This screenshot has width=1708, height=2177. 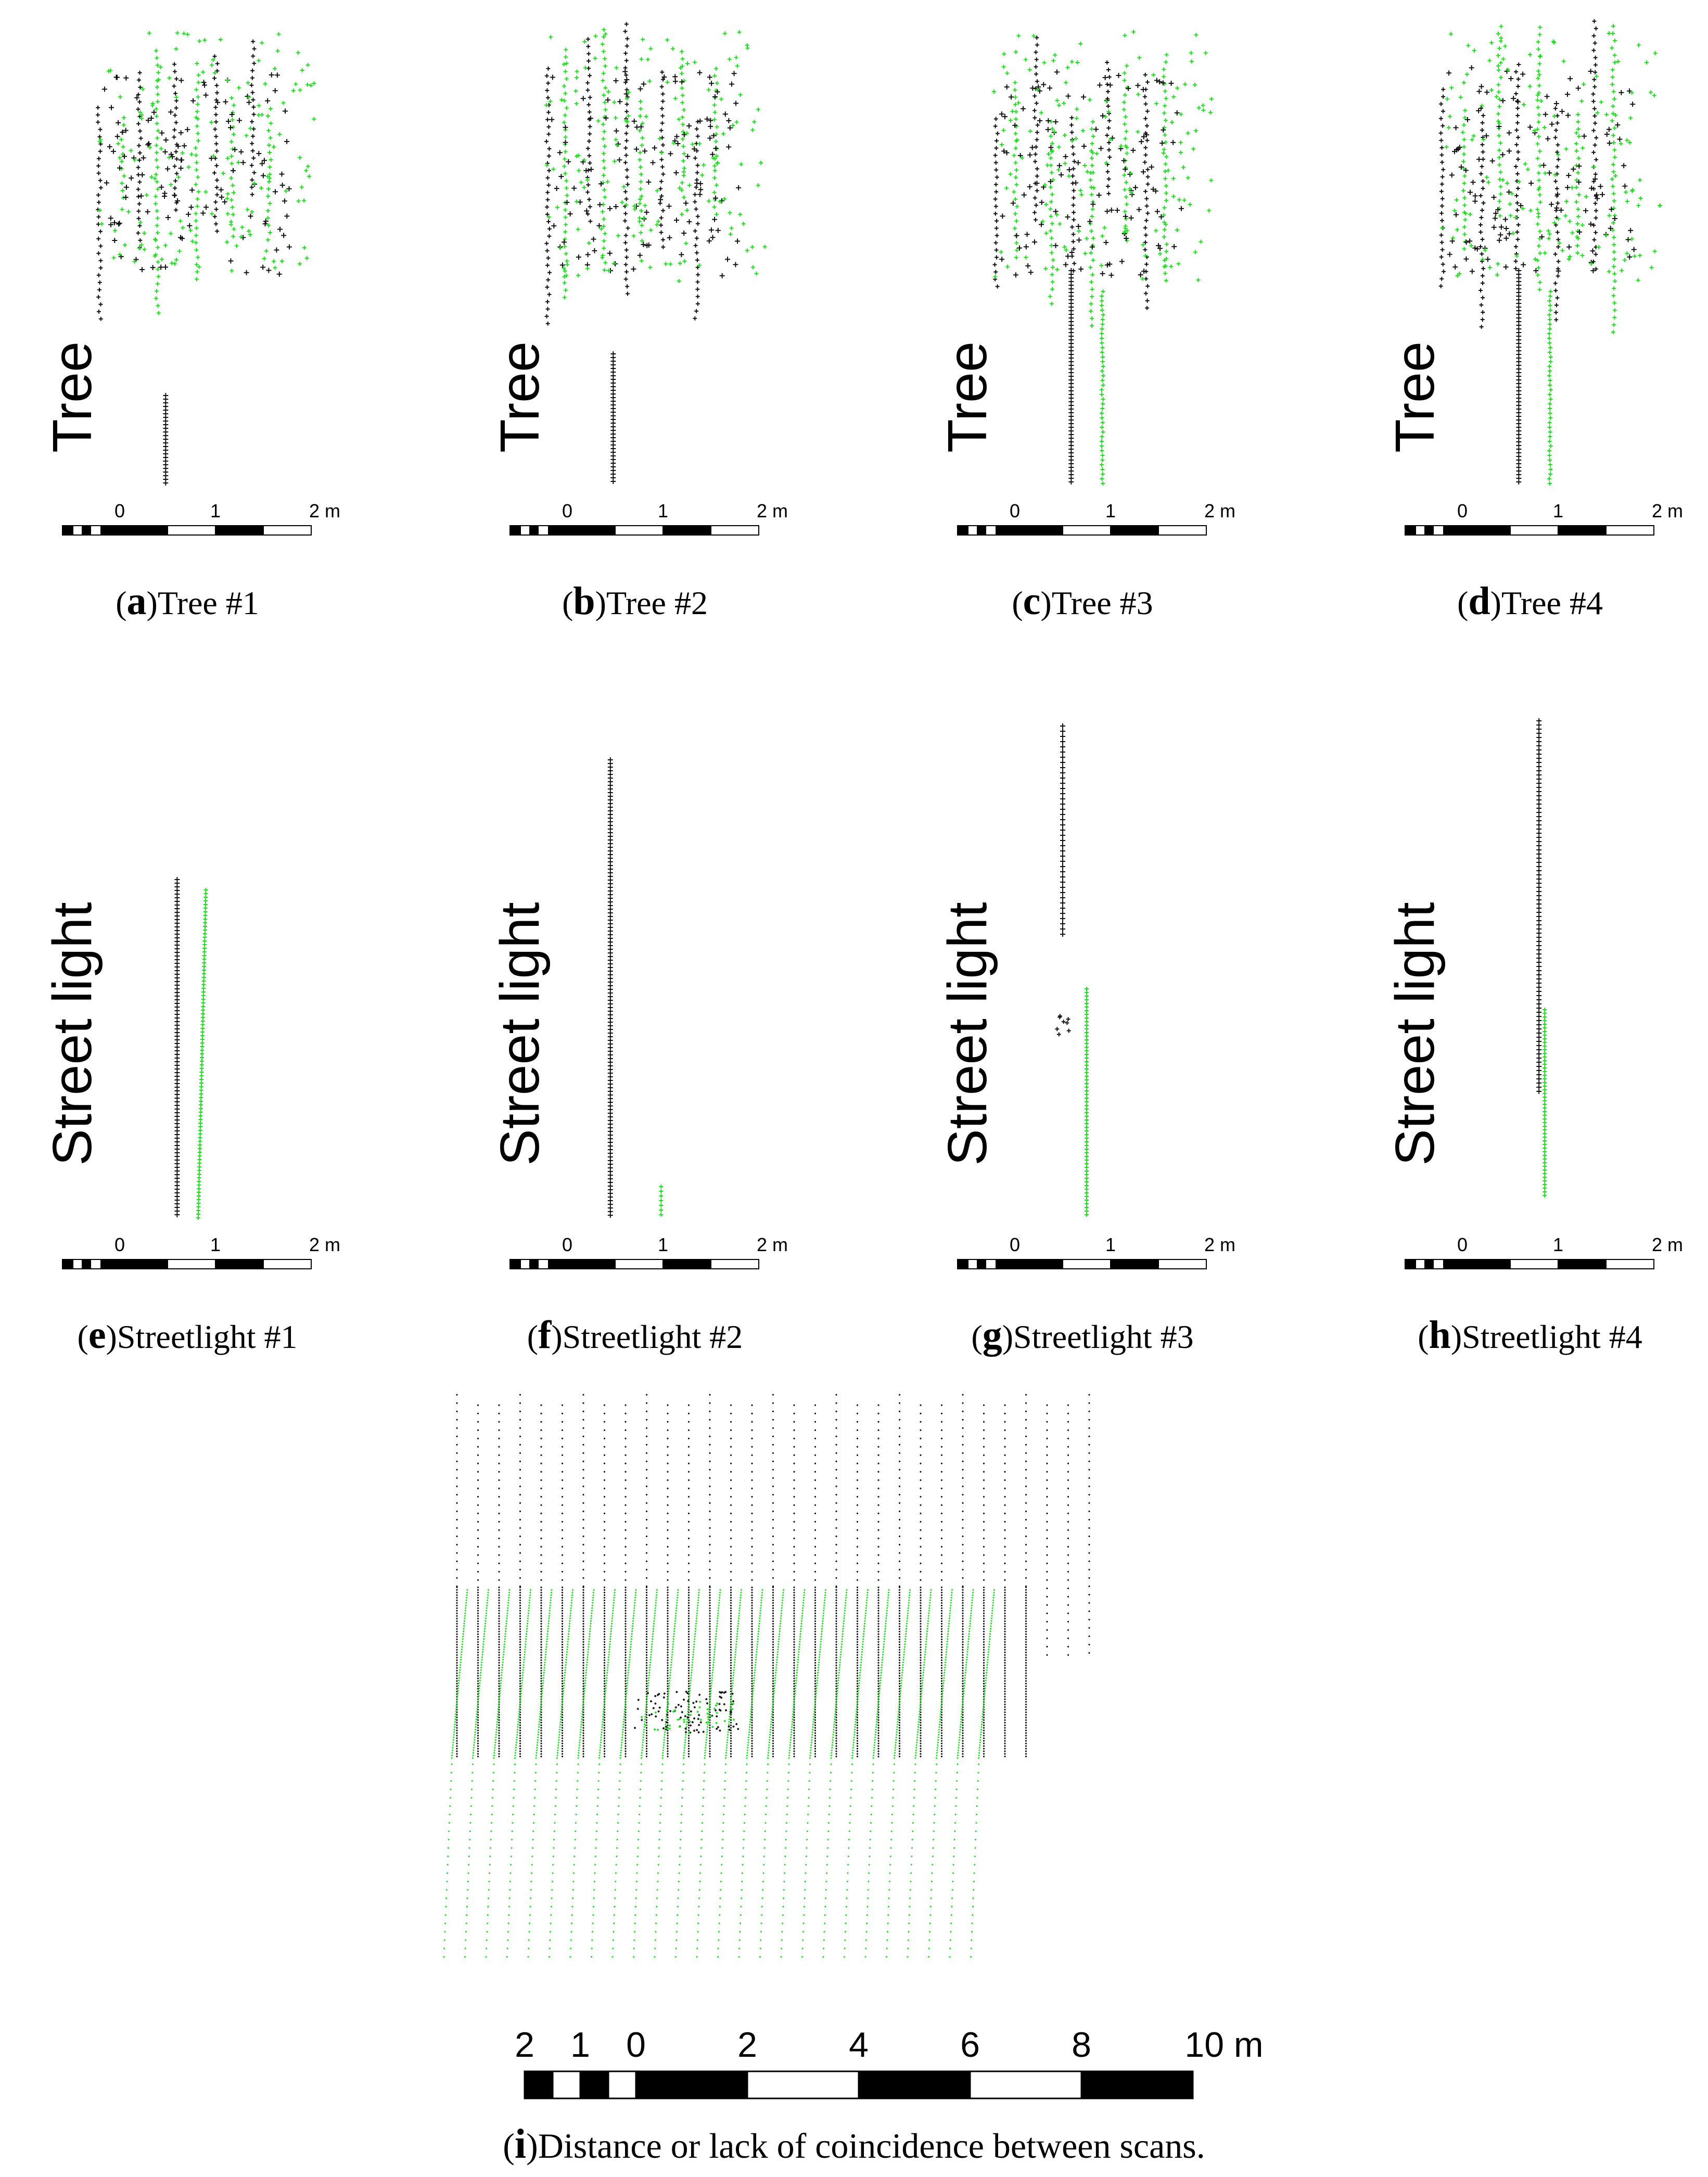 I want to click on scan-a-cluster, so click(x=687, y=1712).